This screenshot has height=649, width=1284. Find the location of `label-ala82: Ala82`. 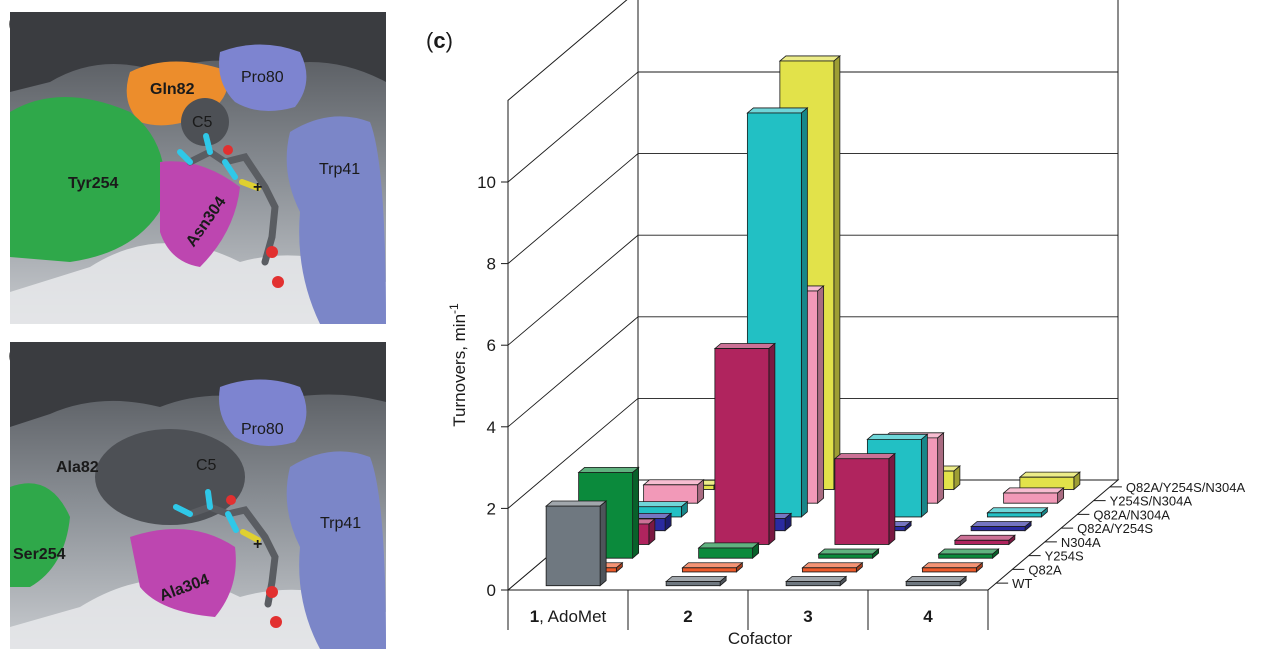

label-ala82: Ala82 is located at coordinates (77, 467).